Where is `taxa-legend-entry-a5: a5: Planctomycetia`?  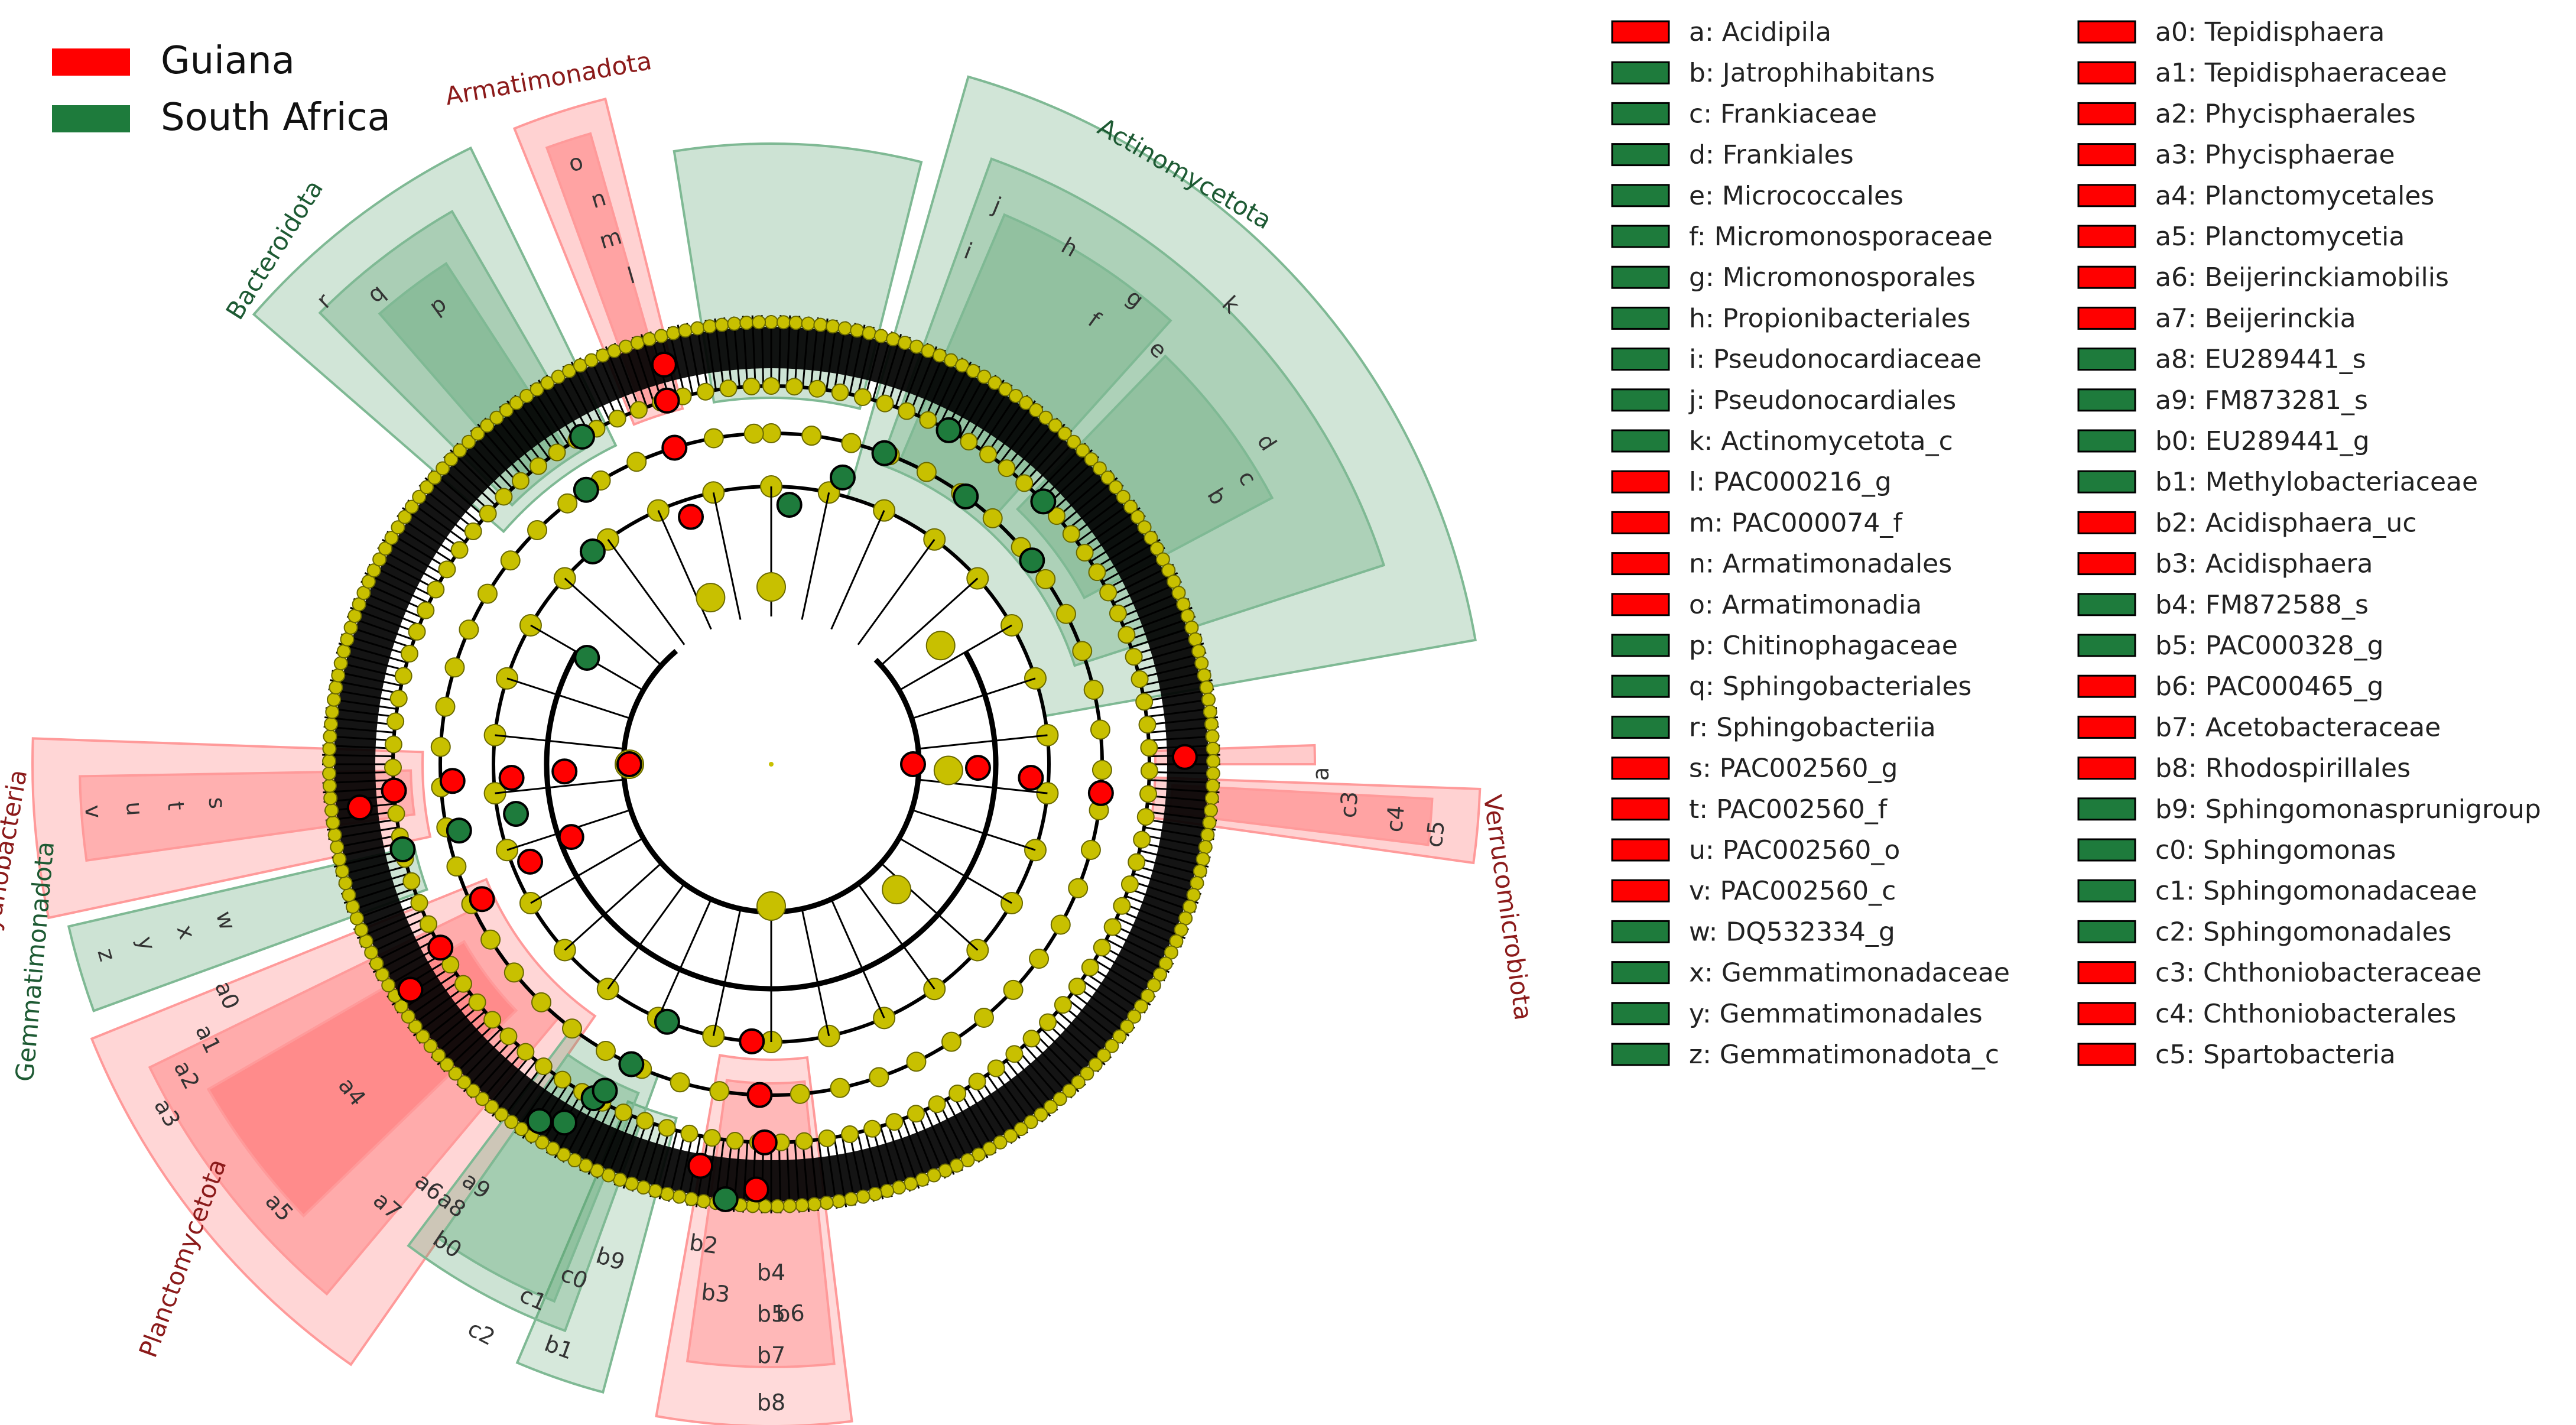 taxa-legend-entry-a5: a5: Planctomycetia is located at coordinates (2280, 237).